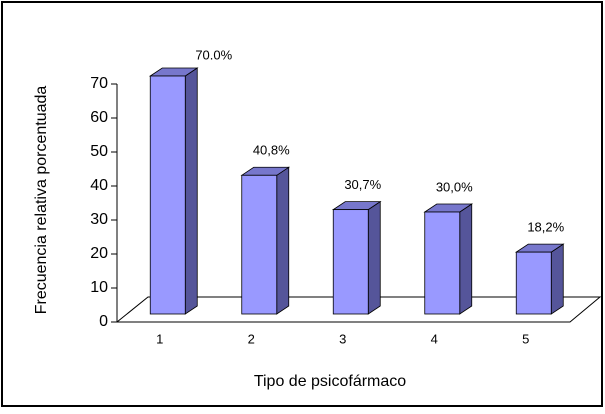 The width and height of the screenshot is (605, 414). I want to click on x-tick-label: 1, so click(159, 338).